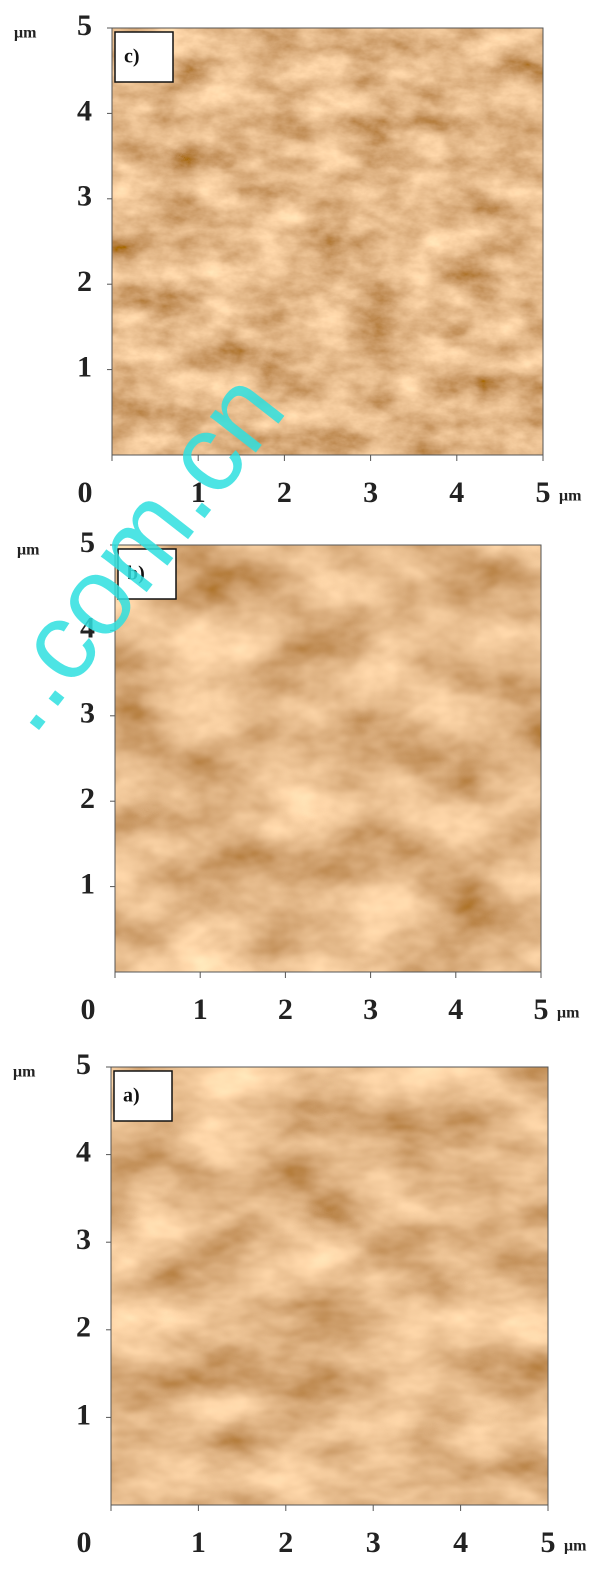 The width and height of the screenshot is (613, 1583). What do you see at coordinates (131, 1096) in the screenshot?
I see `panel-label: a)` at bounding box center [131, 1096].